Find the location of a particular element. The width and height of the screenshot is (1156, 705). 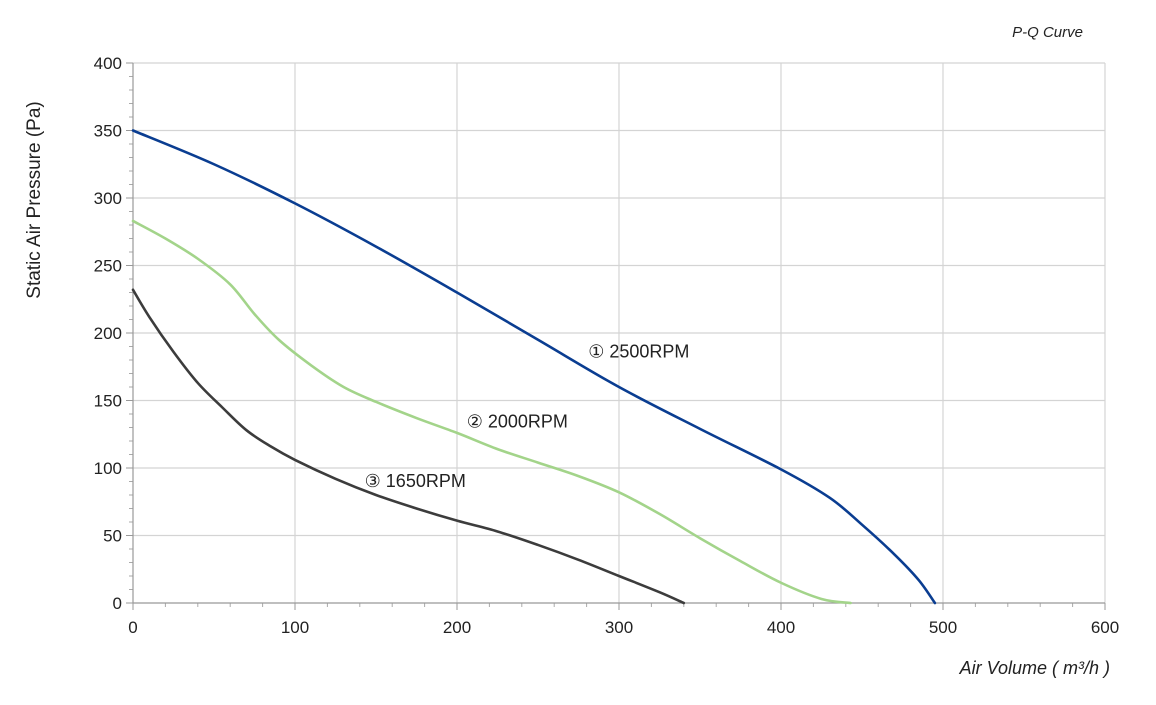

x-tick-label: 0 is located at coordinates (132, 627).